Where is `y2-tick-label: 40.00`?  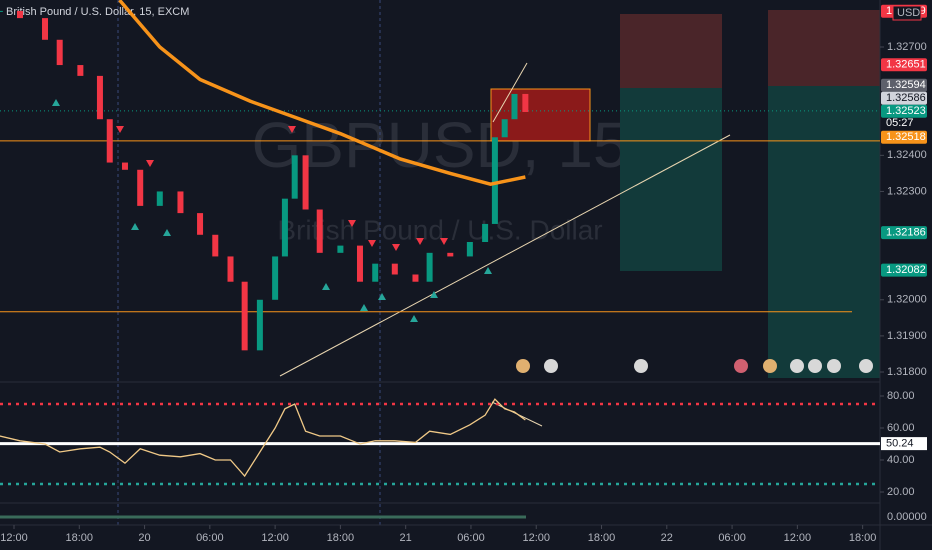 y2-tick-label: 40.00 is located at coordinates (901, 460).